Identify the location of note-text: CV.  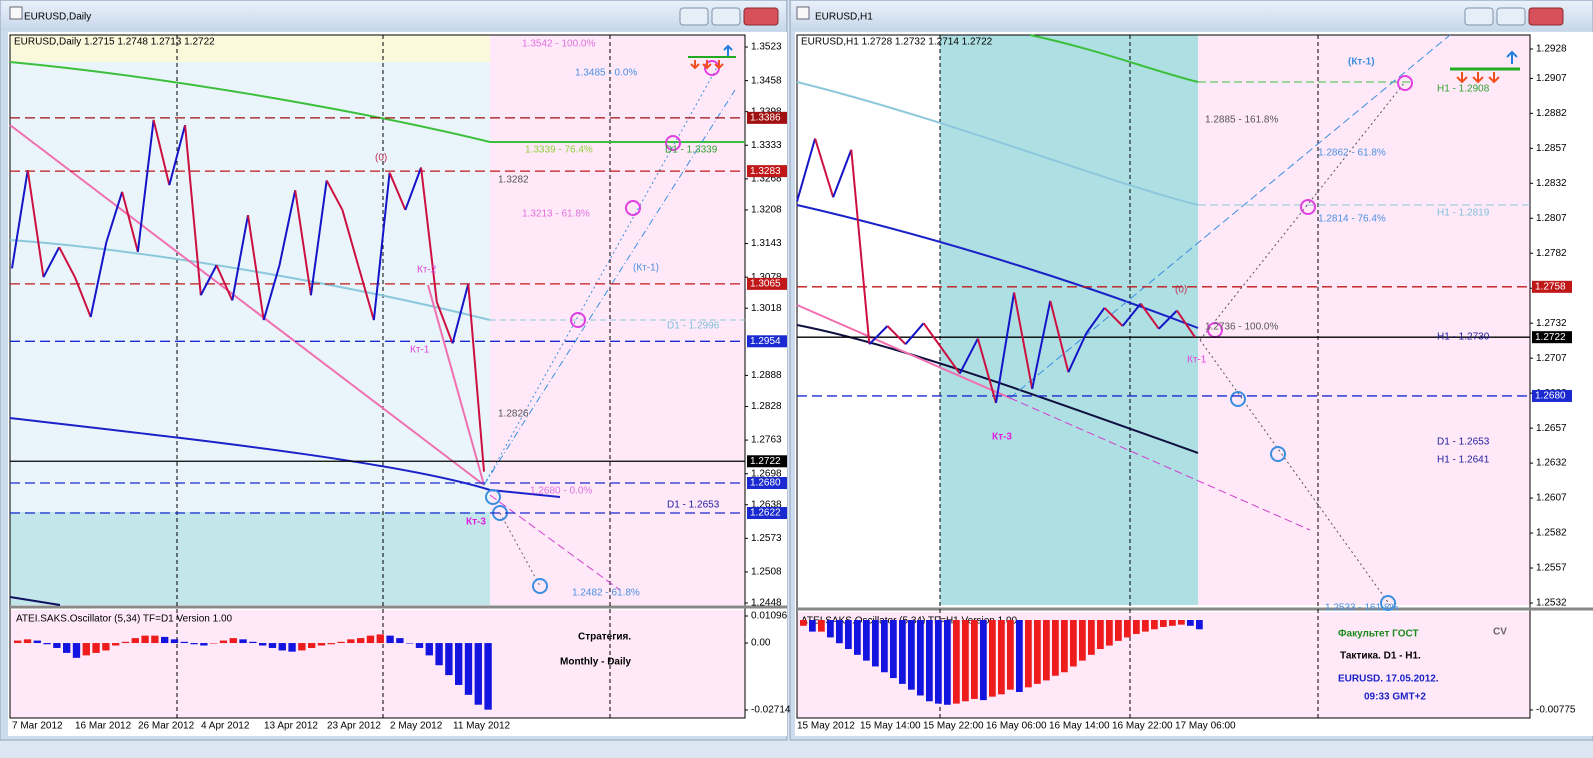
(1500, 632).